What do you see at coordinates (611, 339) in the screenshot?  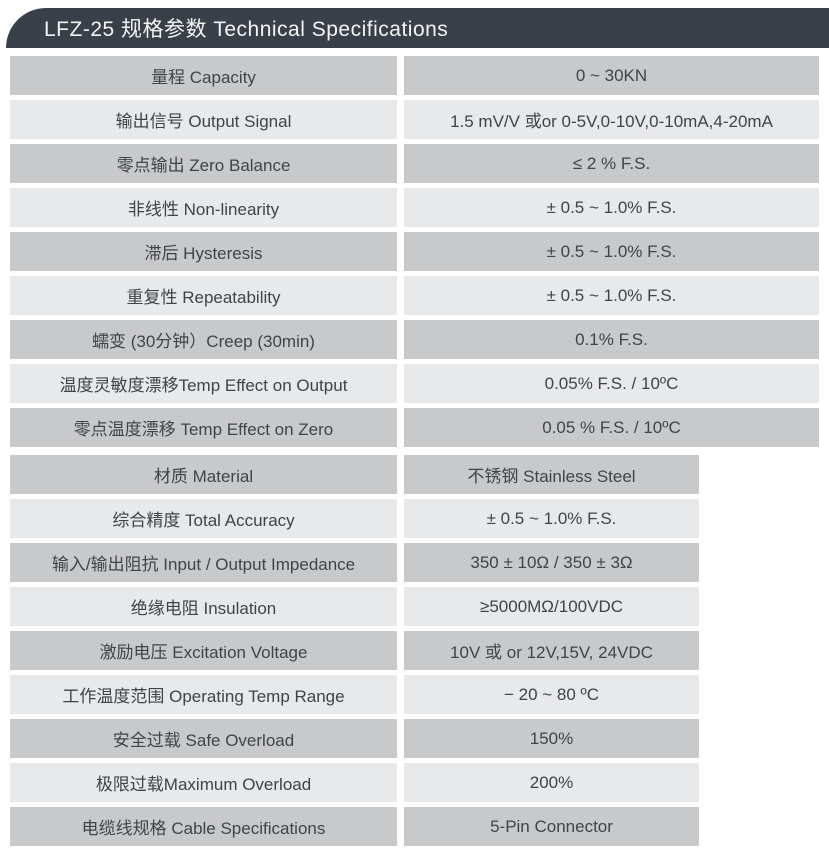 I see `spec-value-cell: 0.1% F.S.` at bounding box center [611, 339].